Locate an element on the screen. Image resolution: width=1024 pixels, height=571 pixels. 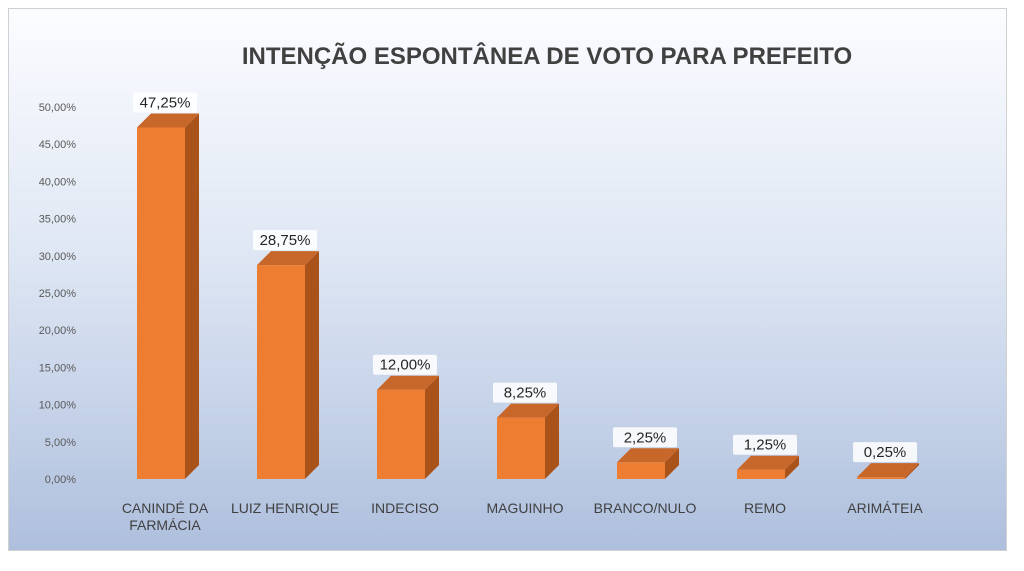
x-tick-label: BRANCO/NULO is located at coordinates (645, 508).